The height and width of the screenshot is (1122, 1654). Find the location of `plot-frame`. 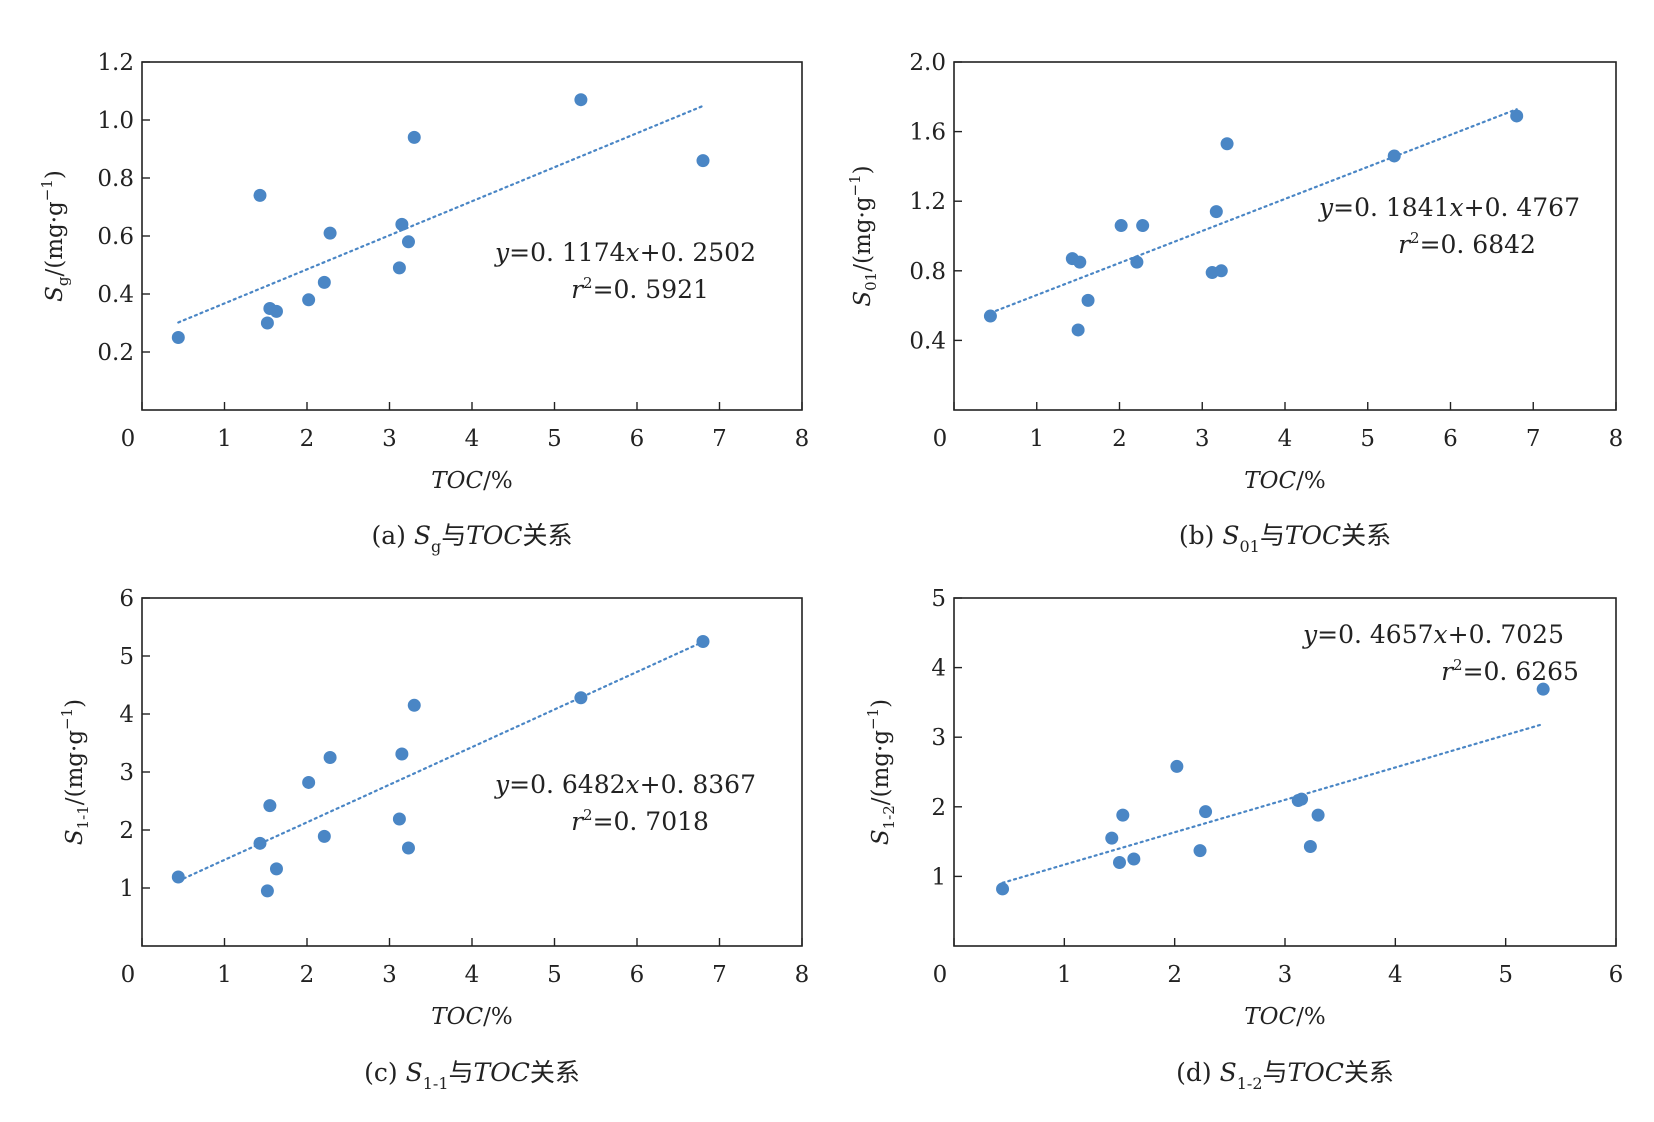

plot-frame is located at coordinates (472, 236).